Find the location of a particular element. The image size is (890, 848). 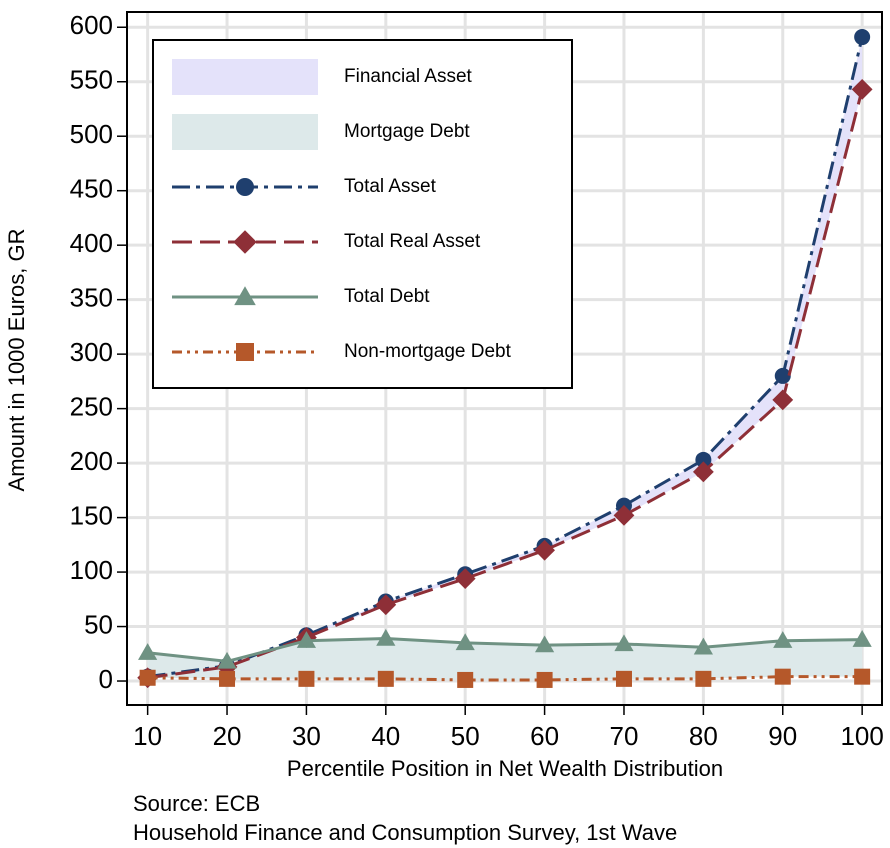

y-tick-label: 550 is located at coordinates (91, 80).